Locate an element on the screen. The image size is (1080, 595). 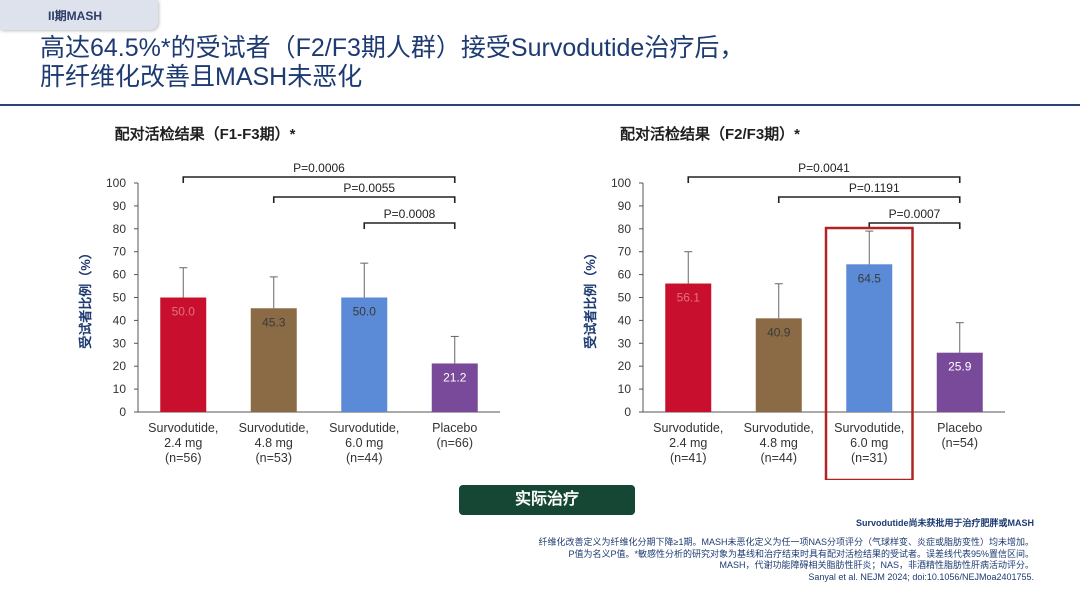
data-label: 56.1 is located at coordinates (689, 298).